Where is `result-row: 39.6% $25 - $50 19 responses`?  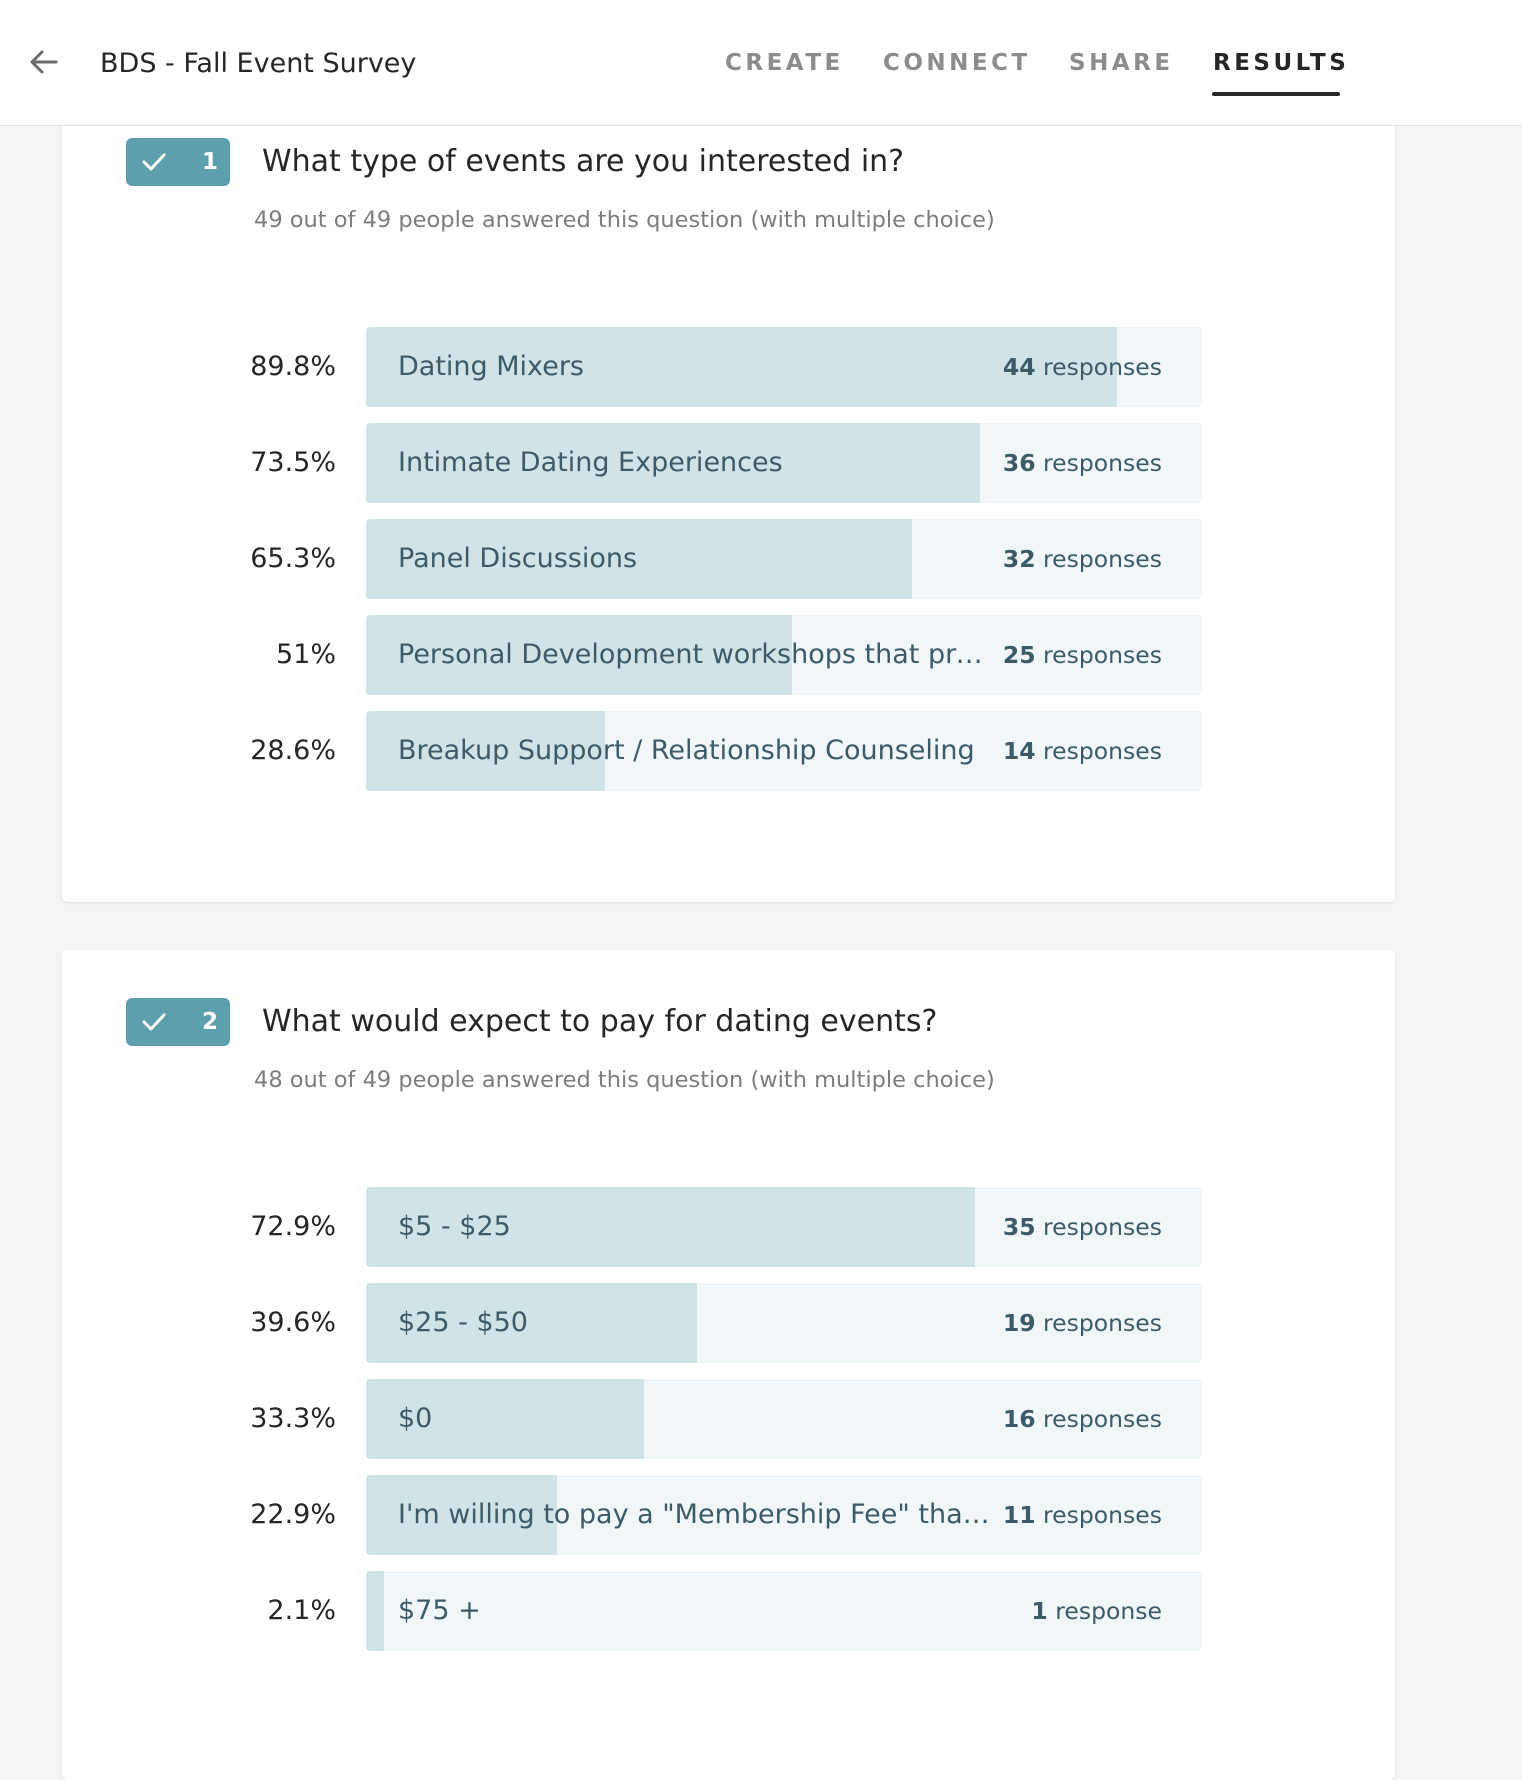
result-row: 39.6% $25 - $50 19 responses is located at coordinates (728, 1323).